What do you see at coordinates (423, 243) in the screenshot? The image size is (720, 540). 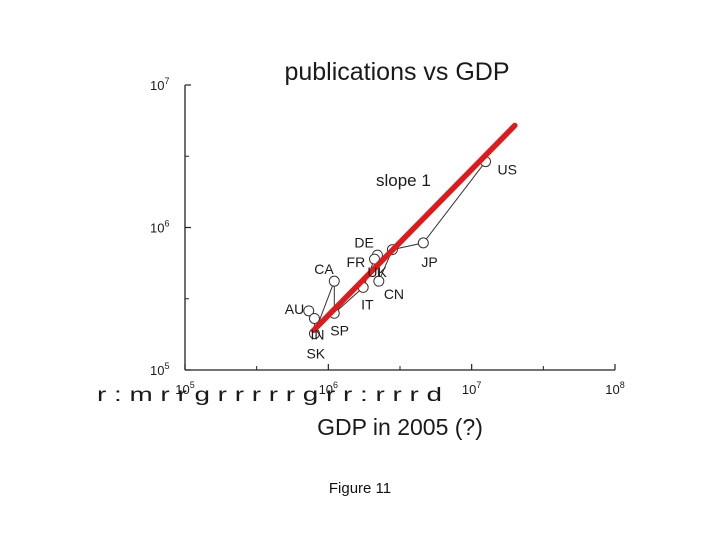 I see `data-point-jp` at bounding box center [423, 243].